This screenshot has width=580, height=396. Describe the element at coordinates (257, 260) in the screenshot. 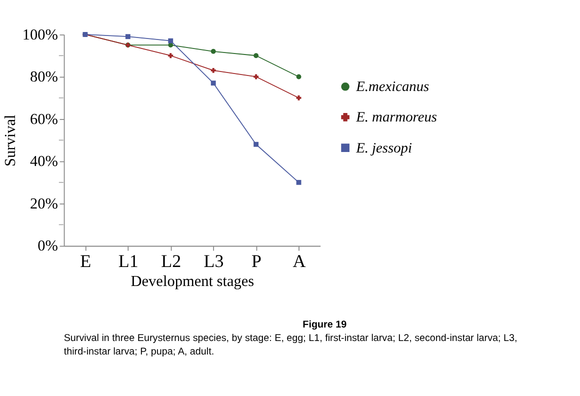

I see `x-tick-label: P` at that location.